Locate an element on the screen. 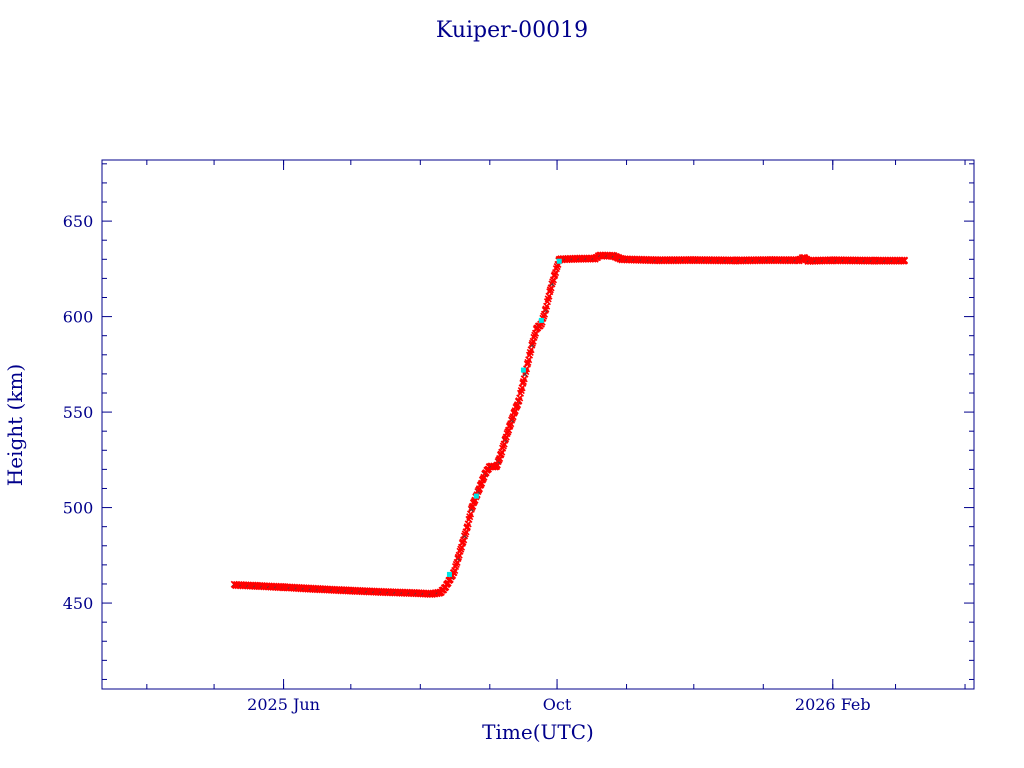 Image resolution: width=1024 pixels, height=768 pixels. y-tick-label: 450 is located at coordinates (78, 603).